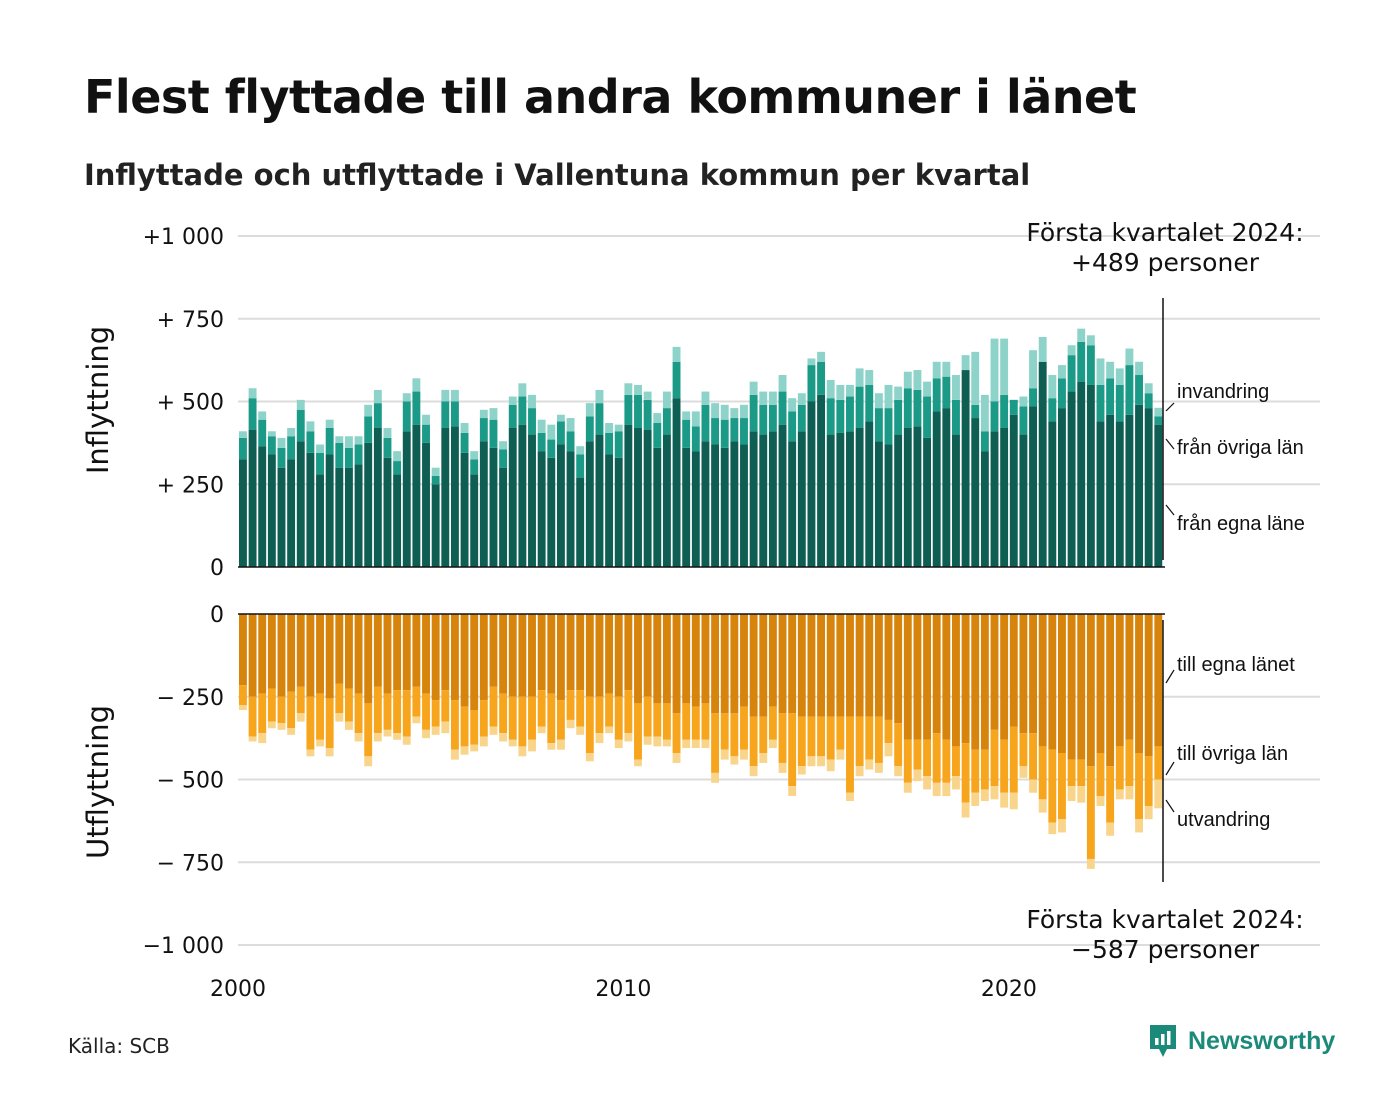 Image resolution: width=1400 pixels, height=1120 pixels. I want to click on ylabel-bottom: Utflyttning, so click(98, 782).